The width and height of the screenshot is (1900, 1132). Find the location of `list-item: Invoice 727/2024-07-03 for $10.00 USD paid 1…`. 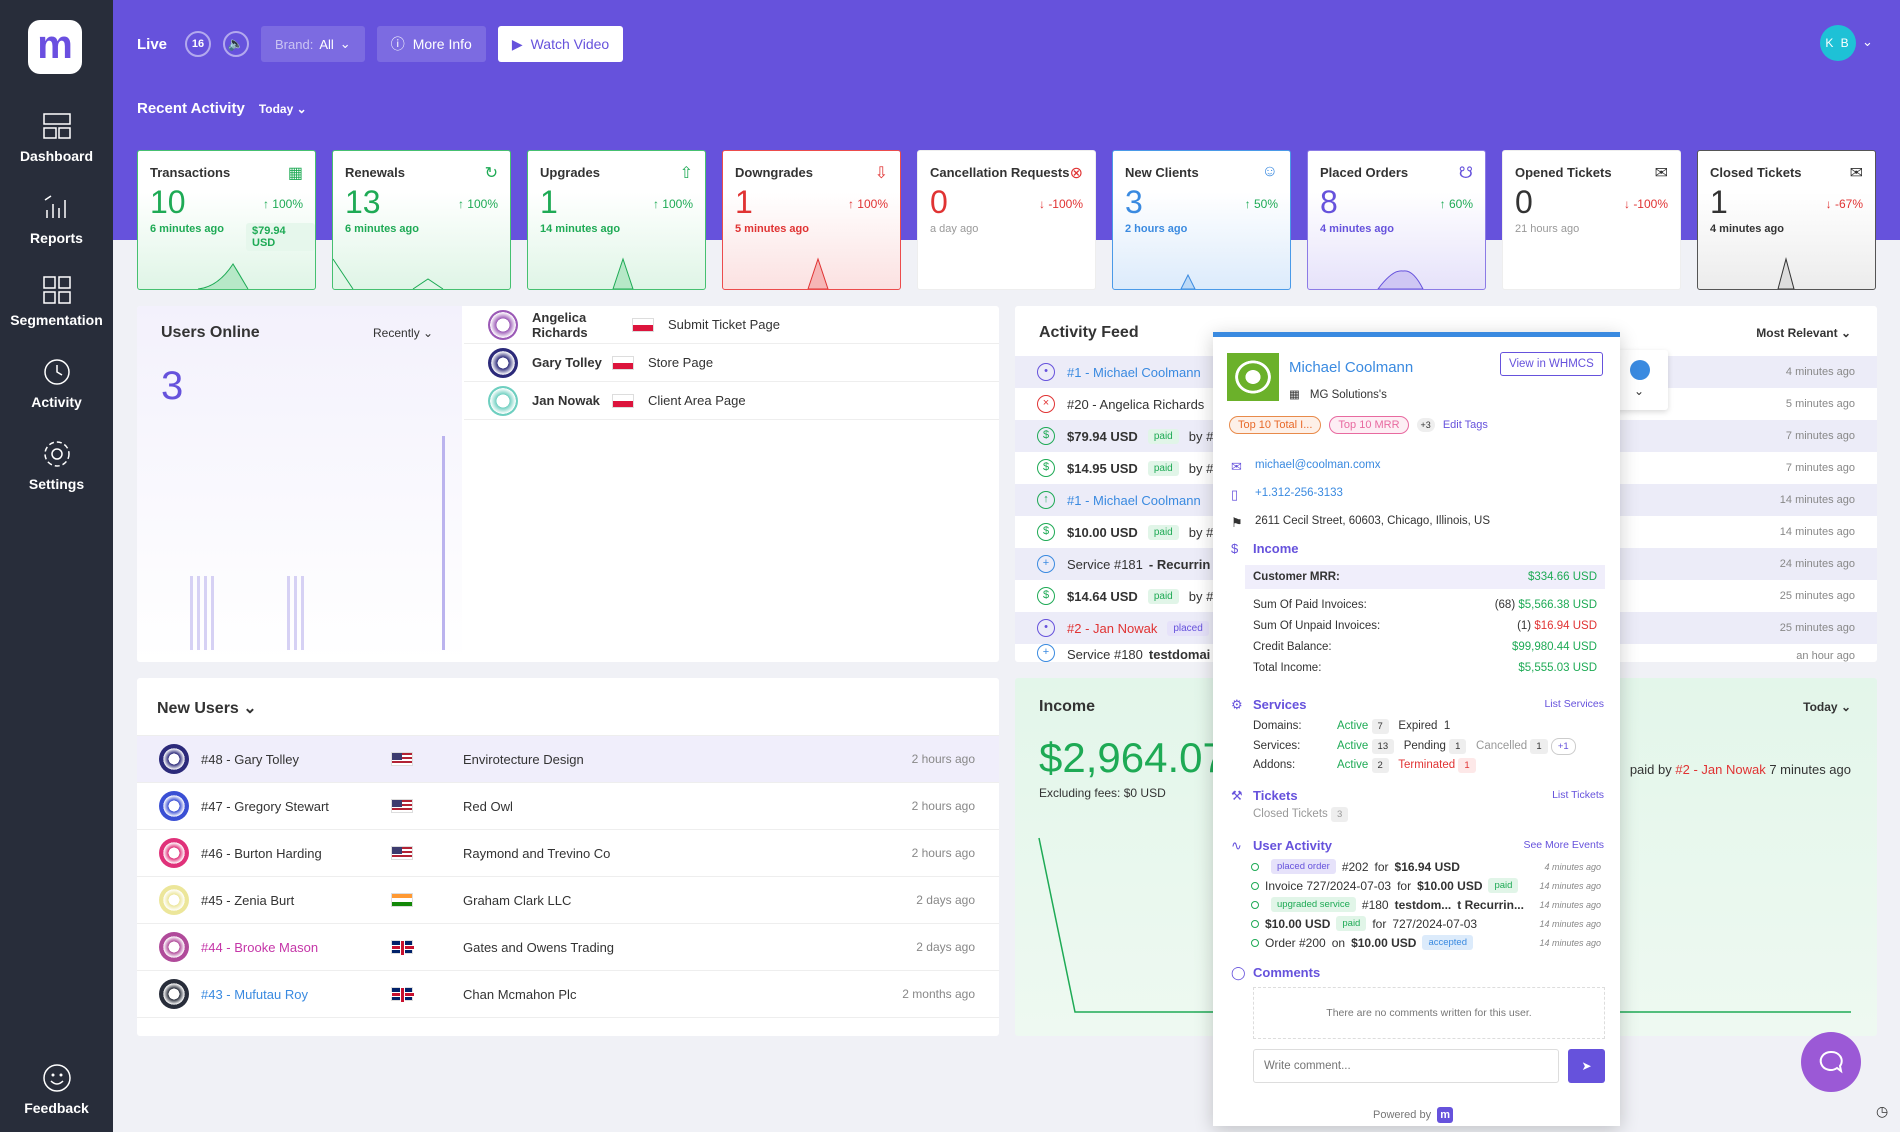

list-item: Invoice 727/2024-07-03 for $10.00 USD paid 1… is located at coordinates (1426, 885).